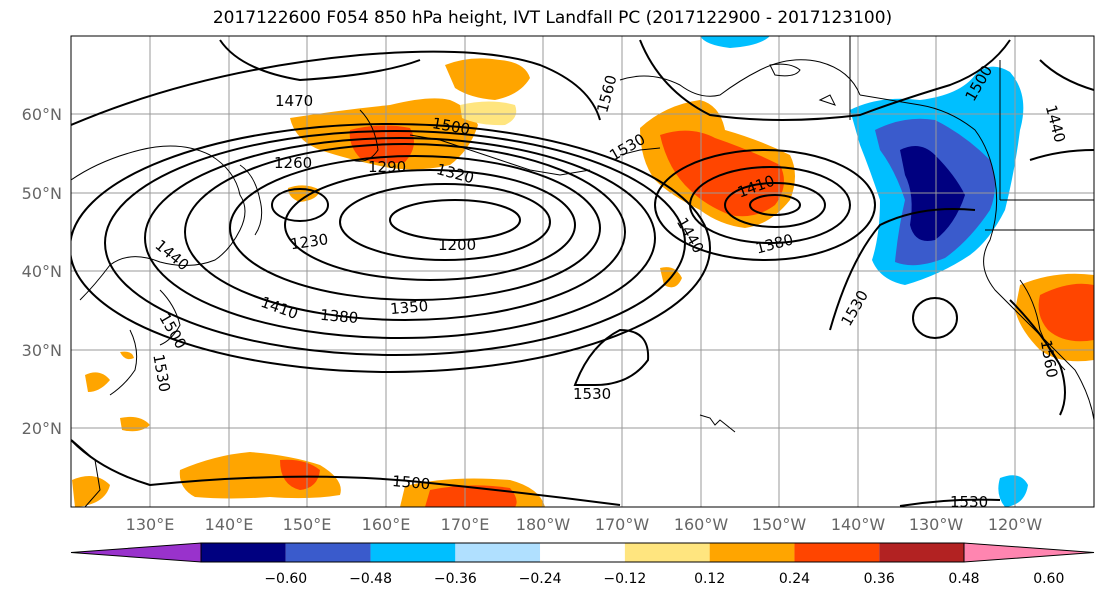 This screenshot has width=1105, height=601. What do you see at coordinates (386, 524) in the screenshot?
I see `lon-label: 160°E` at bounding box center [386, 524].